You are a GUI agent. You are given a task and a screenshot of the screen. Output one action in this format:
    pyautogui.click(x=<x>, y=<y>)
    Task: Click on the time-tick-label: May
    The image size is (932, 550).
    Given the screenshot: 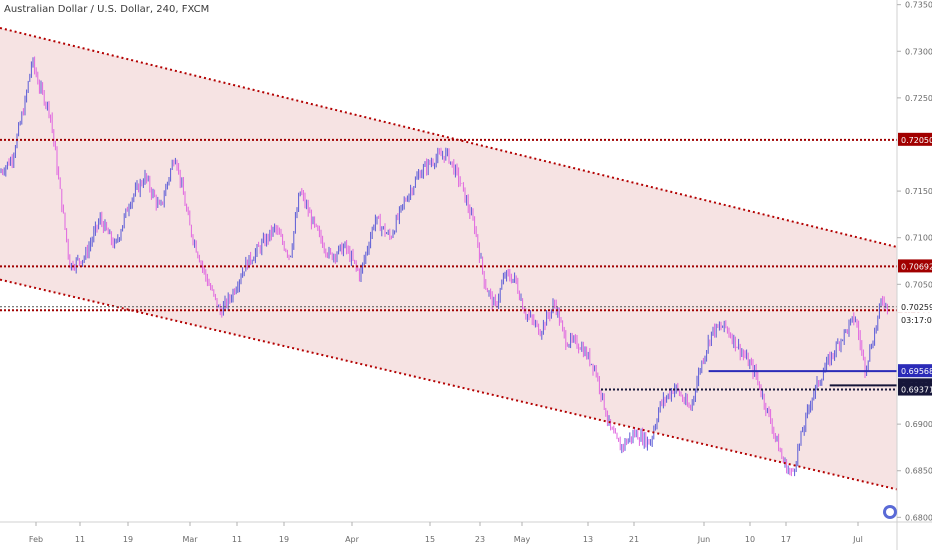 What is the action you would take?
    pyautogui.click(x=522, y=539)
    